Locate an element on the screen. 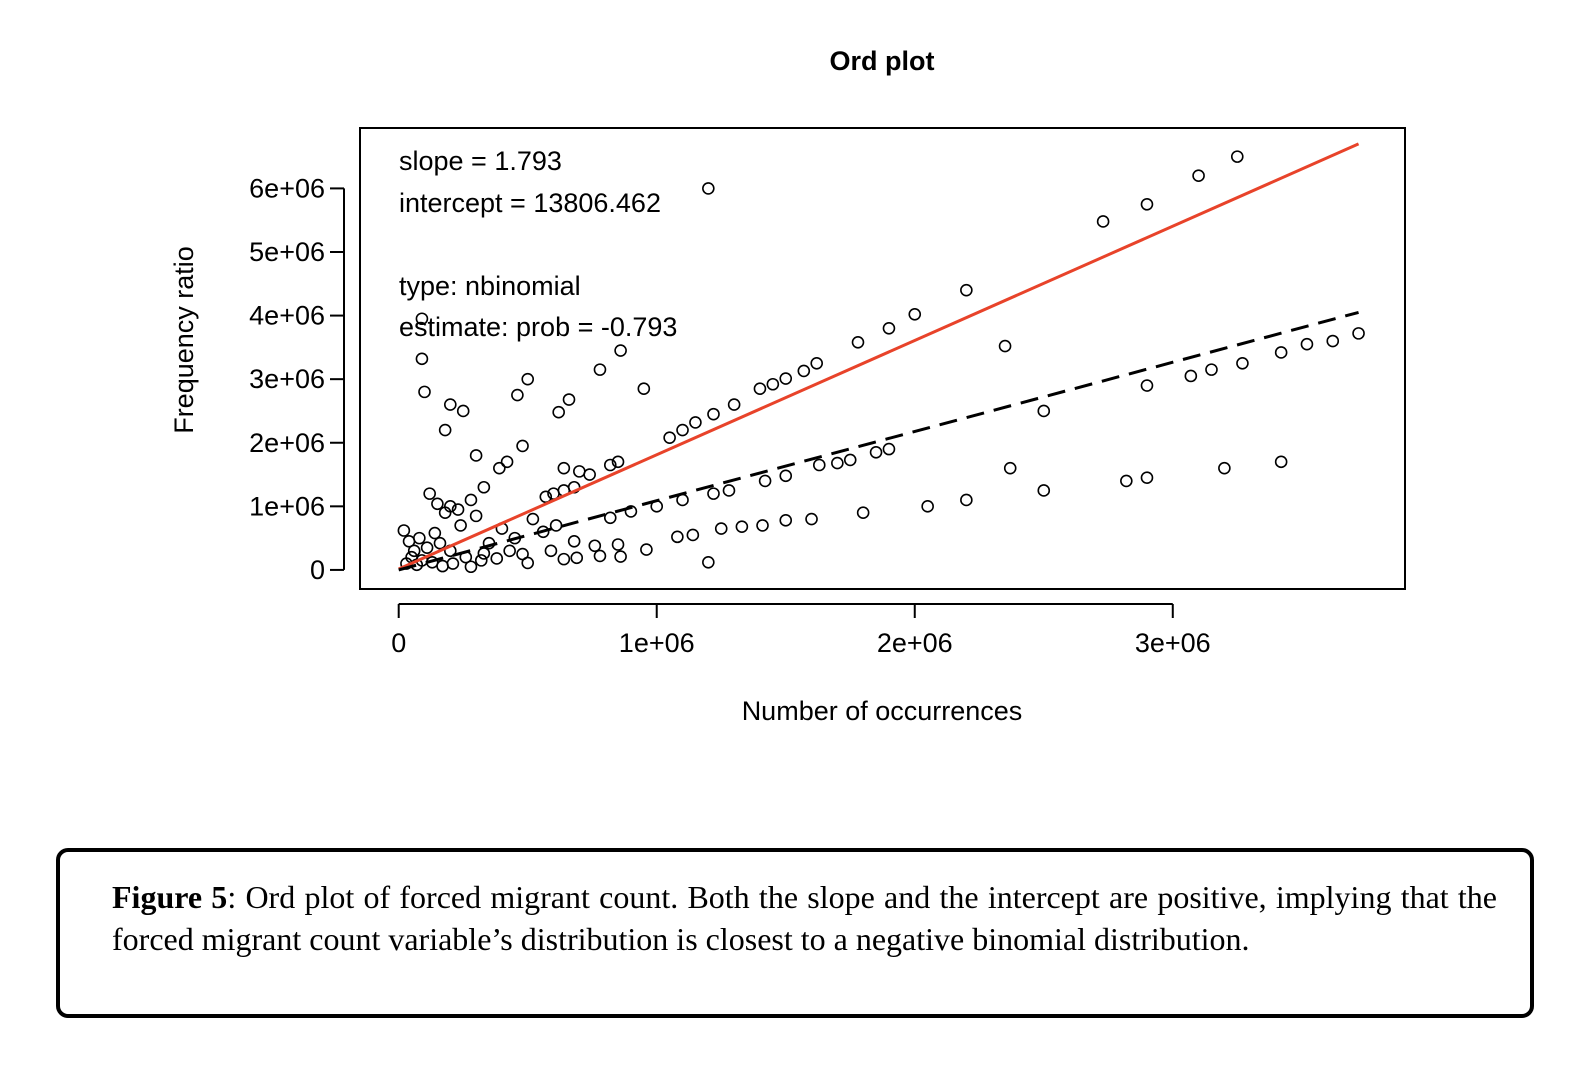 This screenshot has width=1590, height=1076. dashed-fit-line is located at coordinates (878, 441).